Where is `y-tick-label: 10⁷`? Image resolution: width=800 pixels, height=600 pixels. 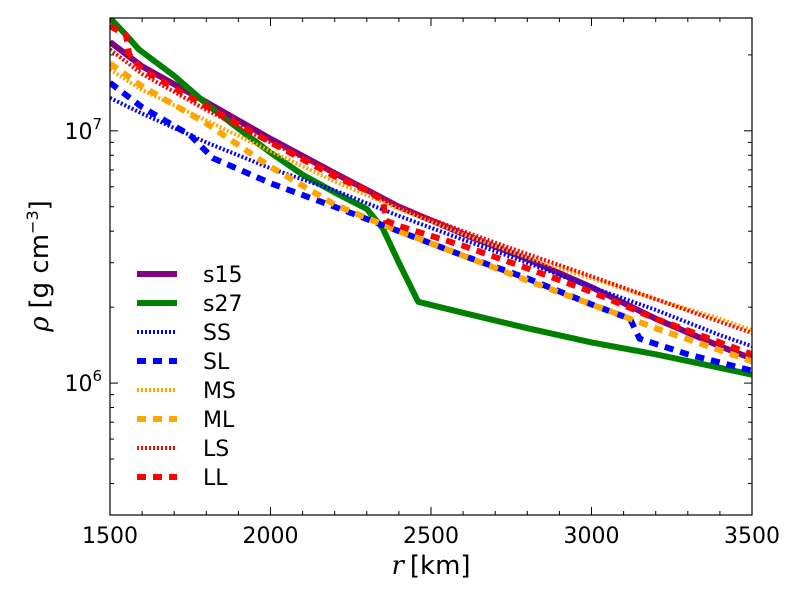
y-tick-label: 10⁷ is located at coordinates (83, 130).